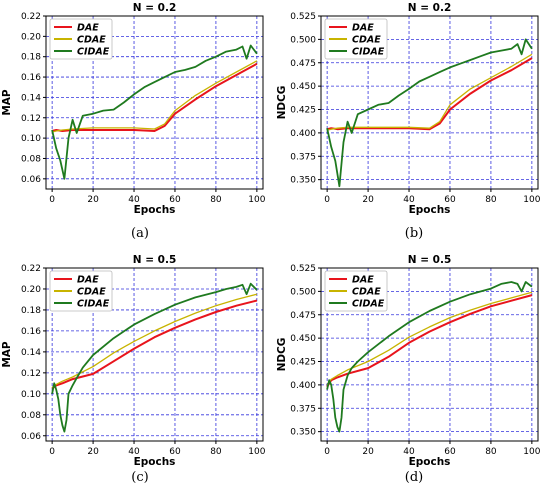 This screenshot has width=550, height=491. What do you see at coordinates (303, 386) in the screenshot?
I see `y-tick-label: 0.400` at bounding box center [303, 386].